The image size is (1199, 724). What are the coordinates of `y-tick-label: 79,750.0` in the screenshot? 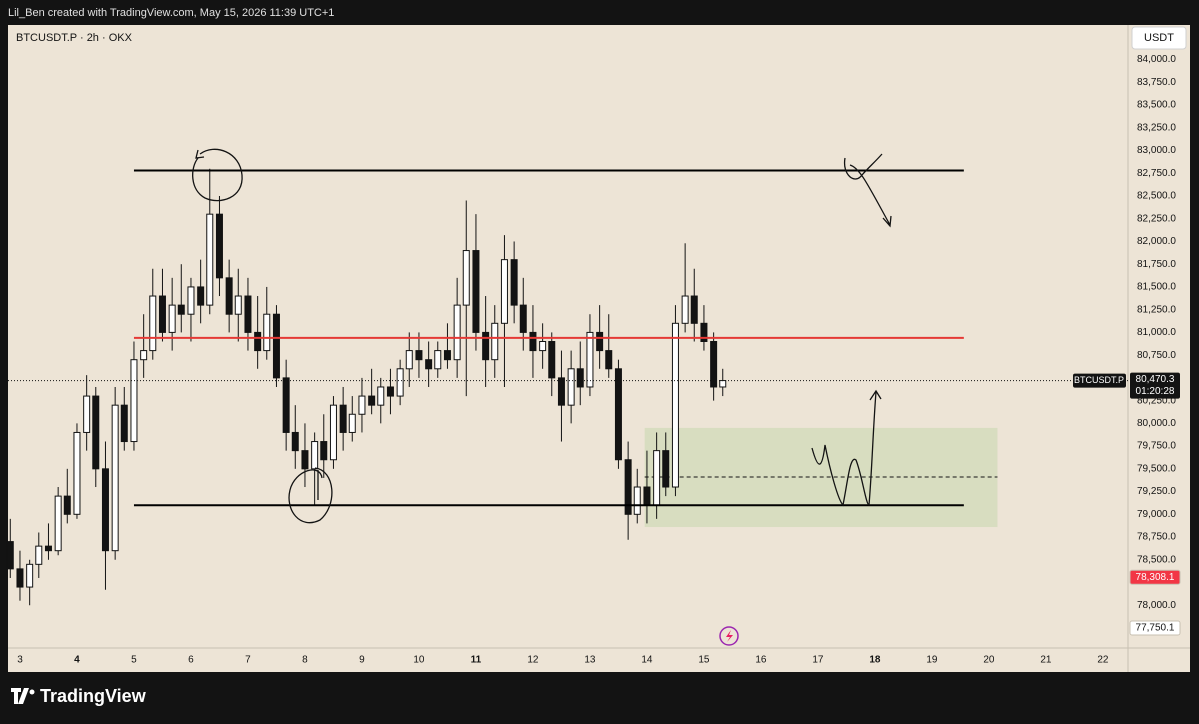 It's located at (1156, 446).